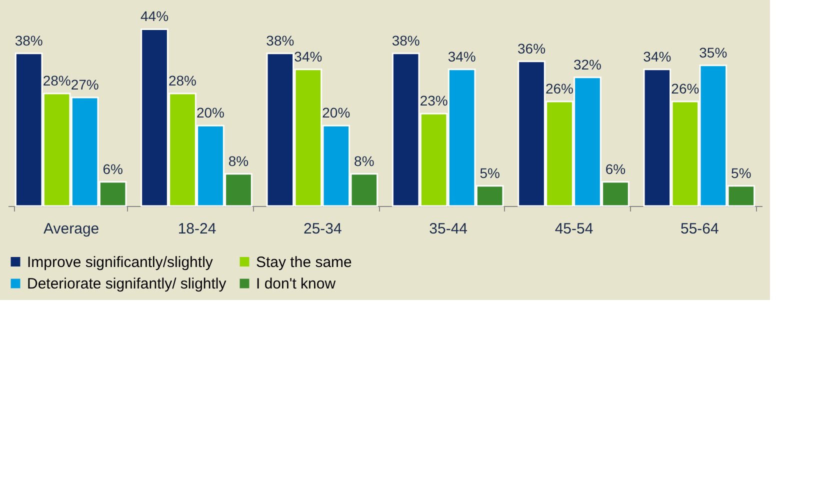 The width and height of the screenshot is (835, 479). What do you see at coordinates (197, 229) in the screenshot?
I see `x-tick-label: 18-24` at bounding box center [197, 229].